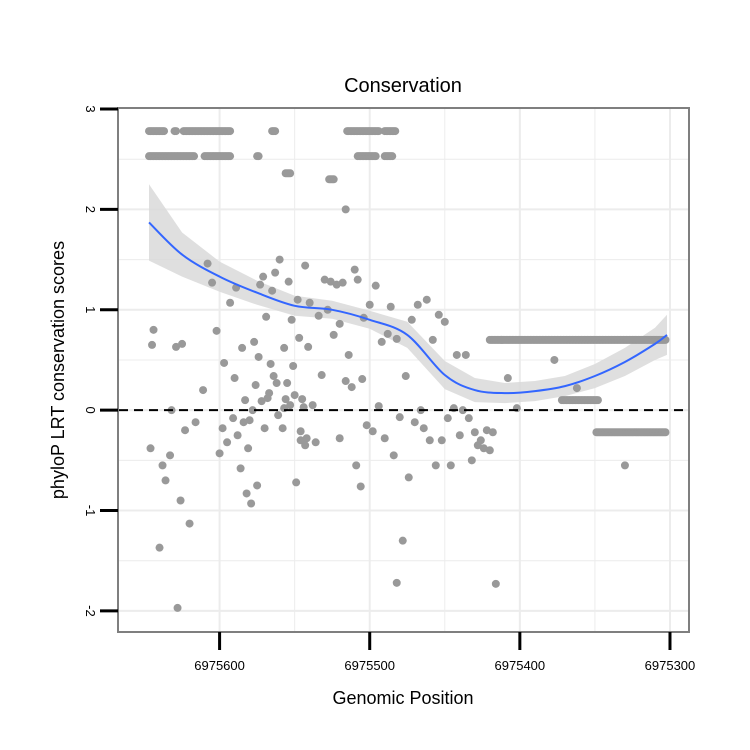 The height and width of the screenshot is (750, 750). I want to click on x-tick-label: 6975300, so click(670, 665).